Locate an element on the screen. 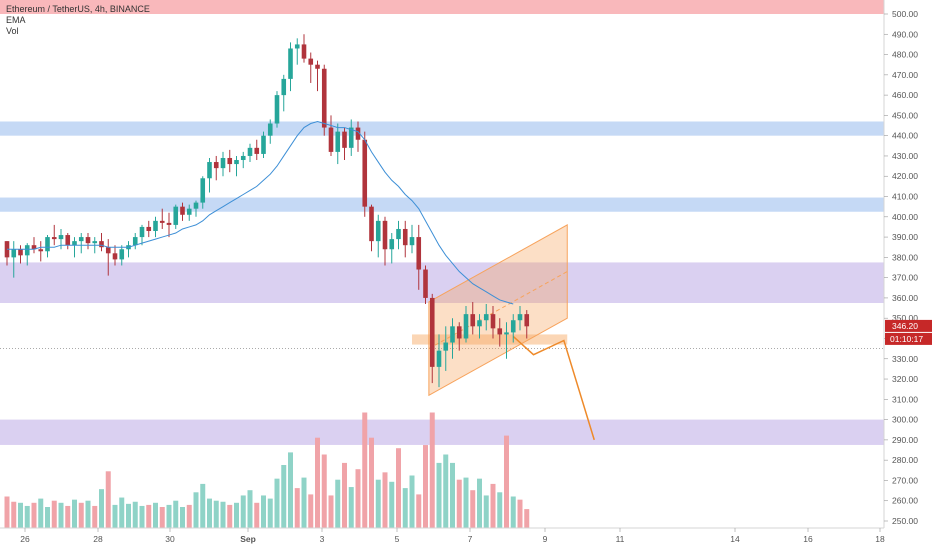 This screenshot has width=932, height=550. price-tick-label: 300.00 is located at coordinates (905, 420).